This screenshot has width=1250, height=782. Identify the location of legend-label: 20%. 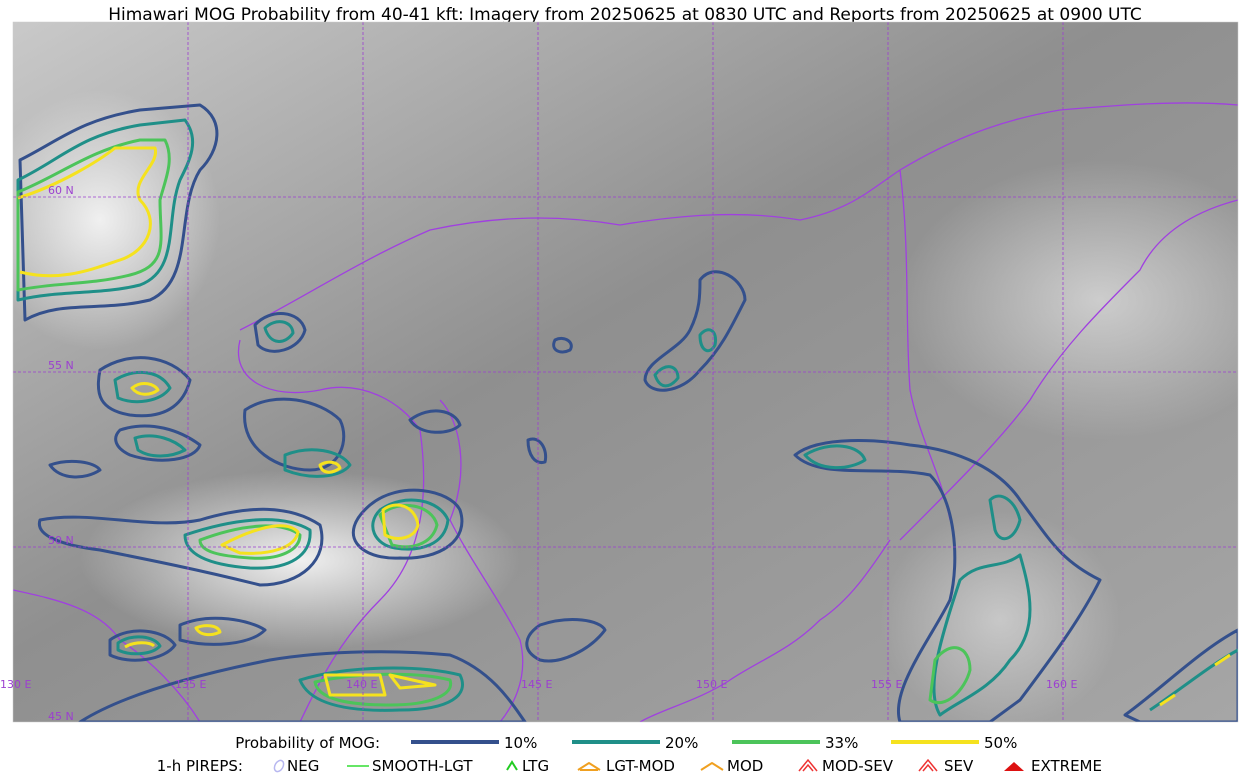
(681, 743).